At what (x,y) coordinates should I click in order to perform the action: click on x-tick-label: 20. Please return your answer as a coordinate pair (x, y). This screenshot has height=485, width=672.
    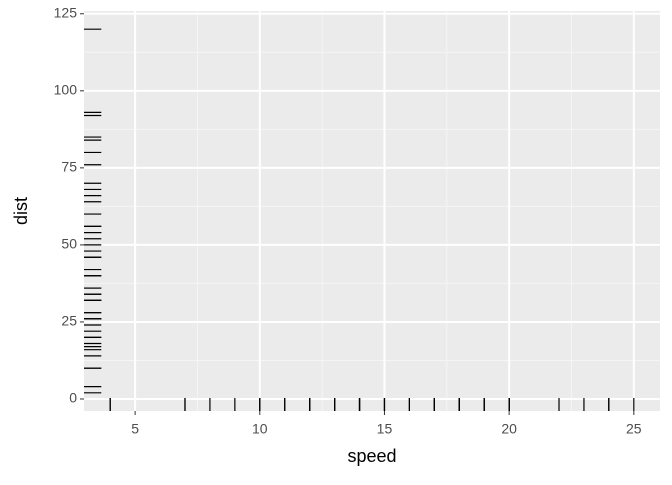
    Looking at the image, I should click on (509, 429).